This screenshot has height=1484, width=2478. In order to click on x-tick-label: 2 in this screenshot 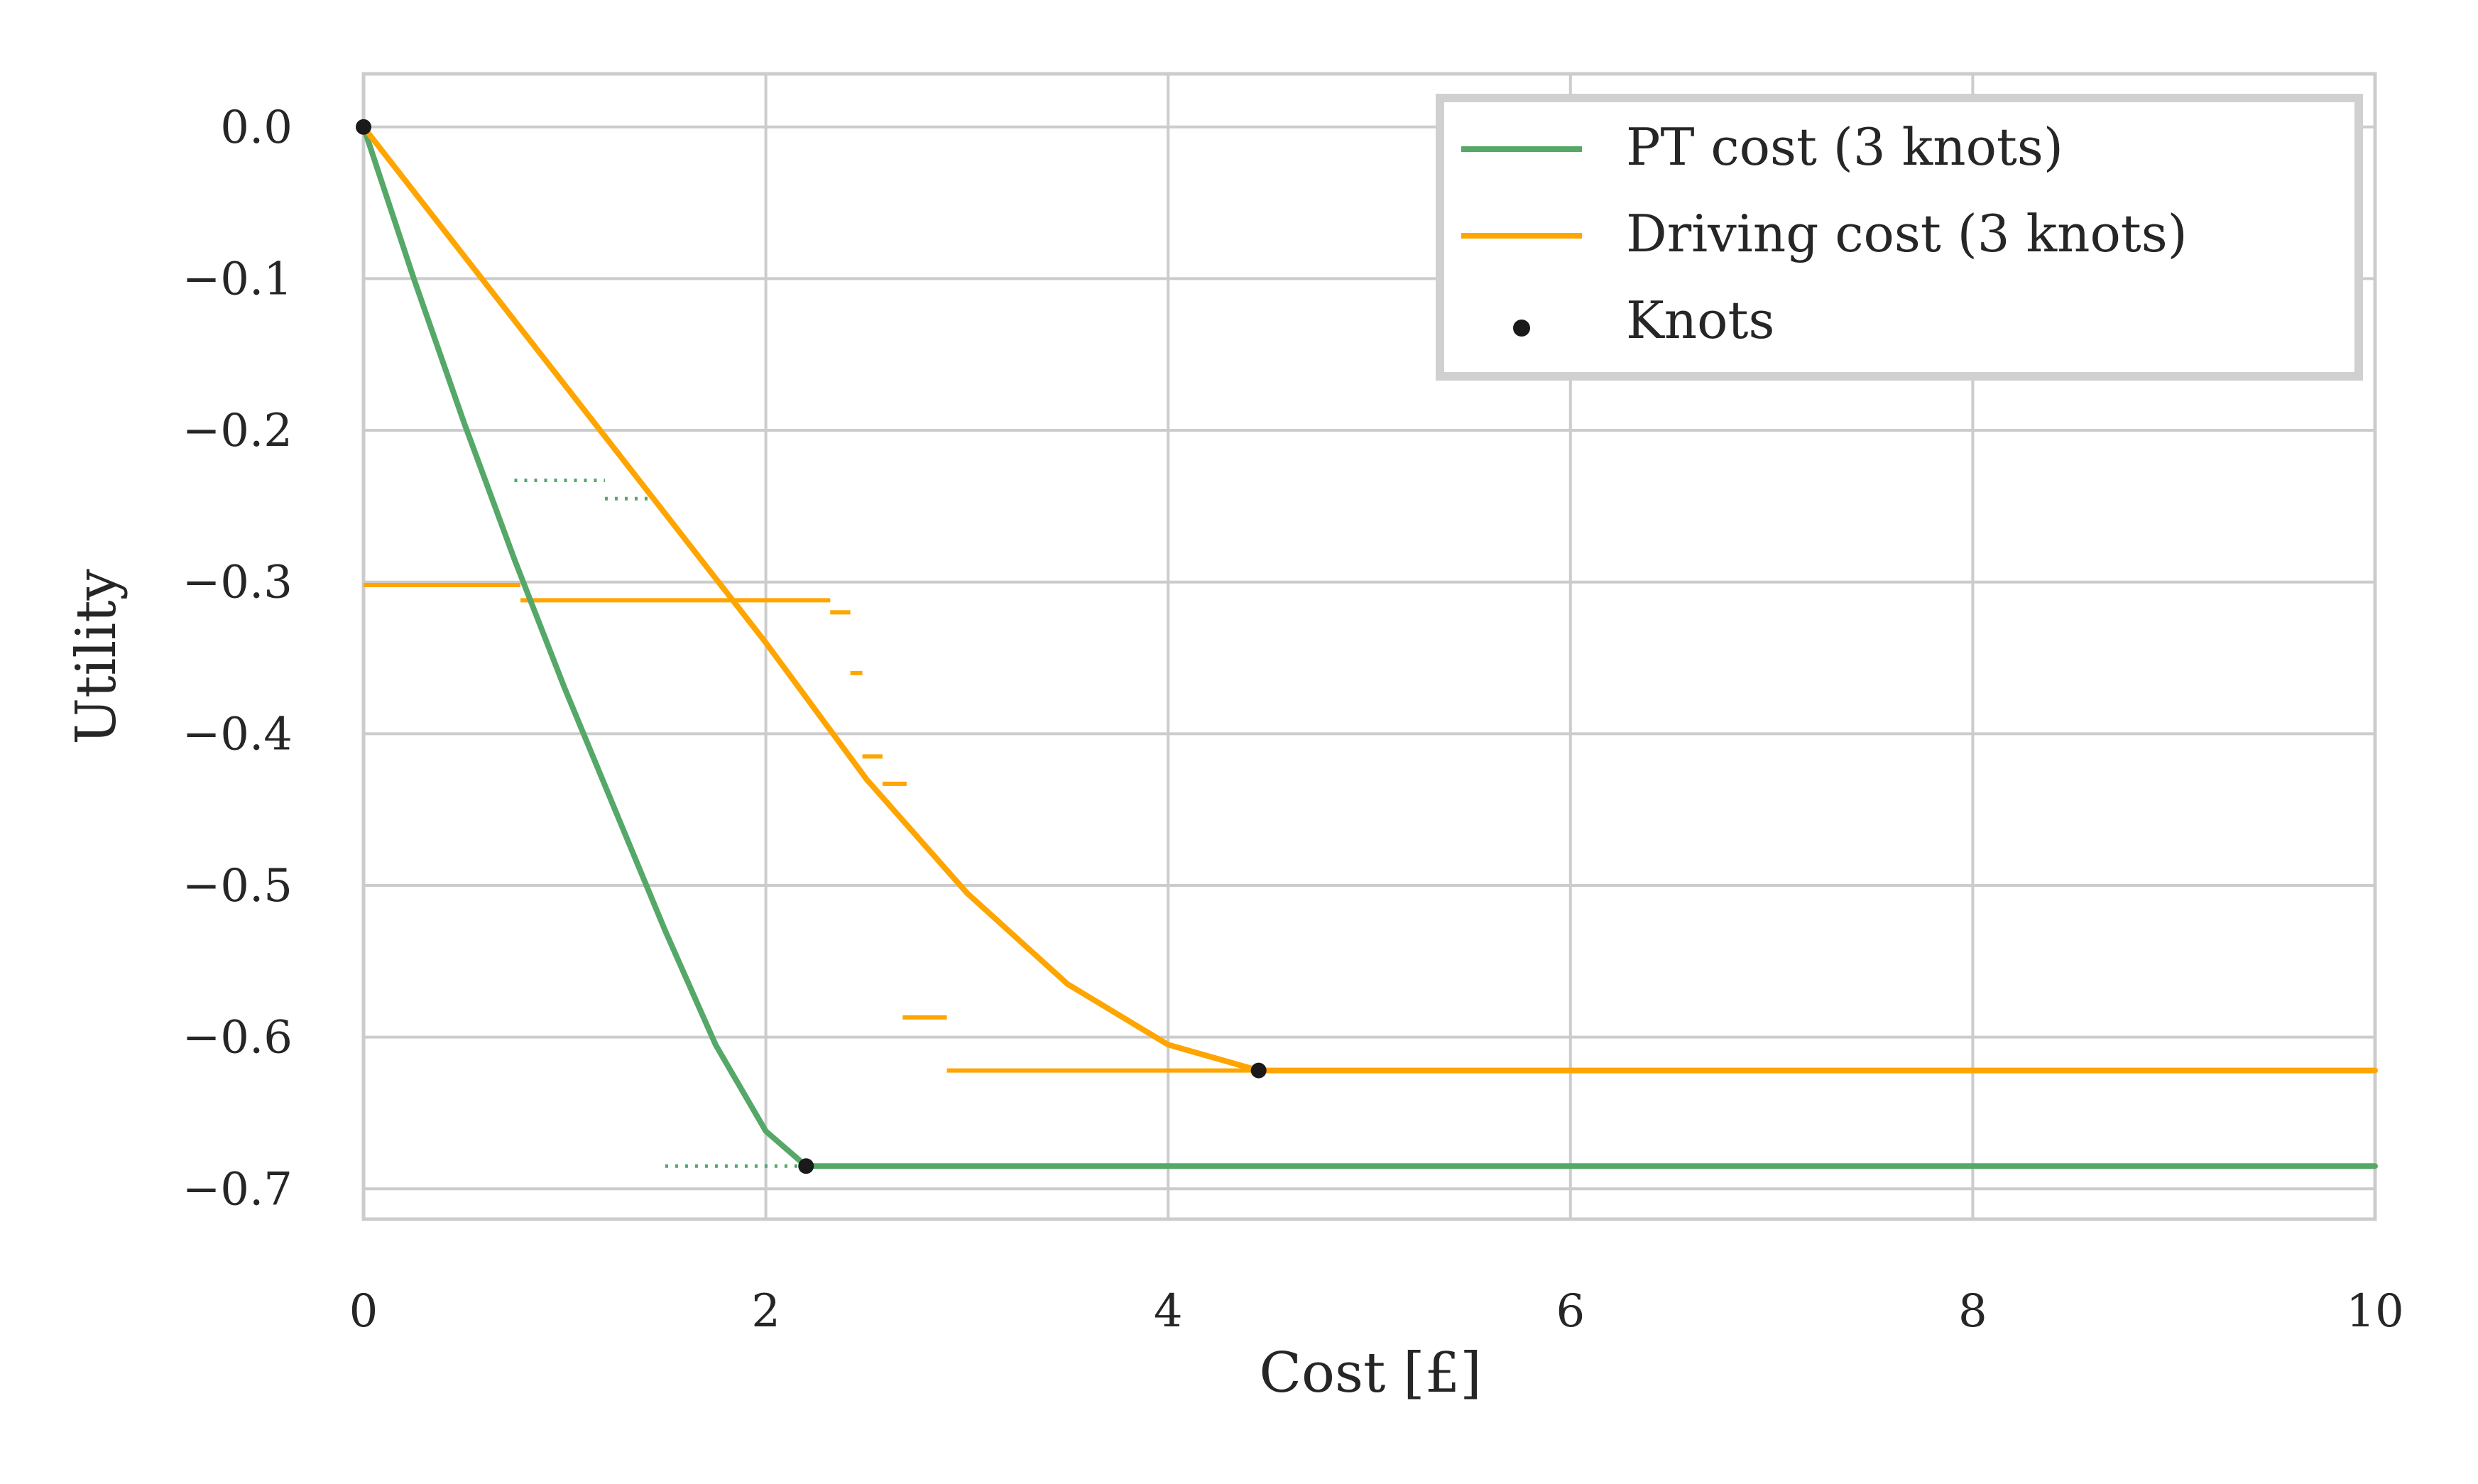, I will do `click(766, 1311)`.